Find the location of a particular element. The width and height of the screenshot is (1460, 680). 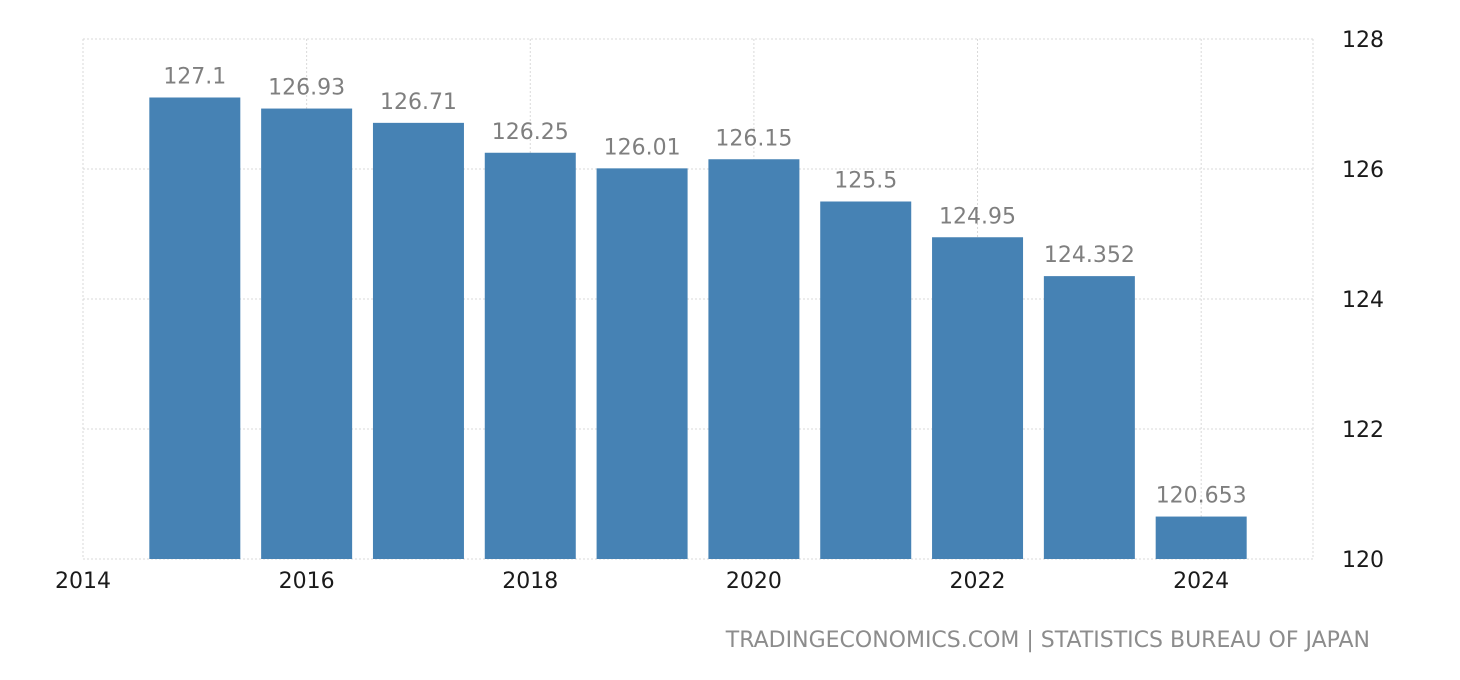

data-label: 126.25 is located at coordinates (530, 132).